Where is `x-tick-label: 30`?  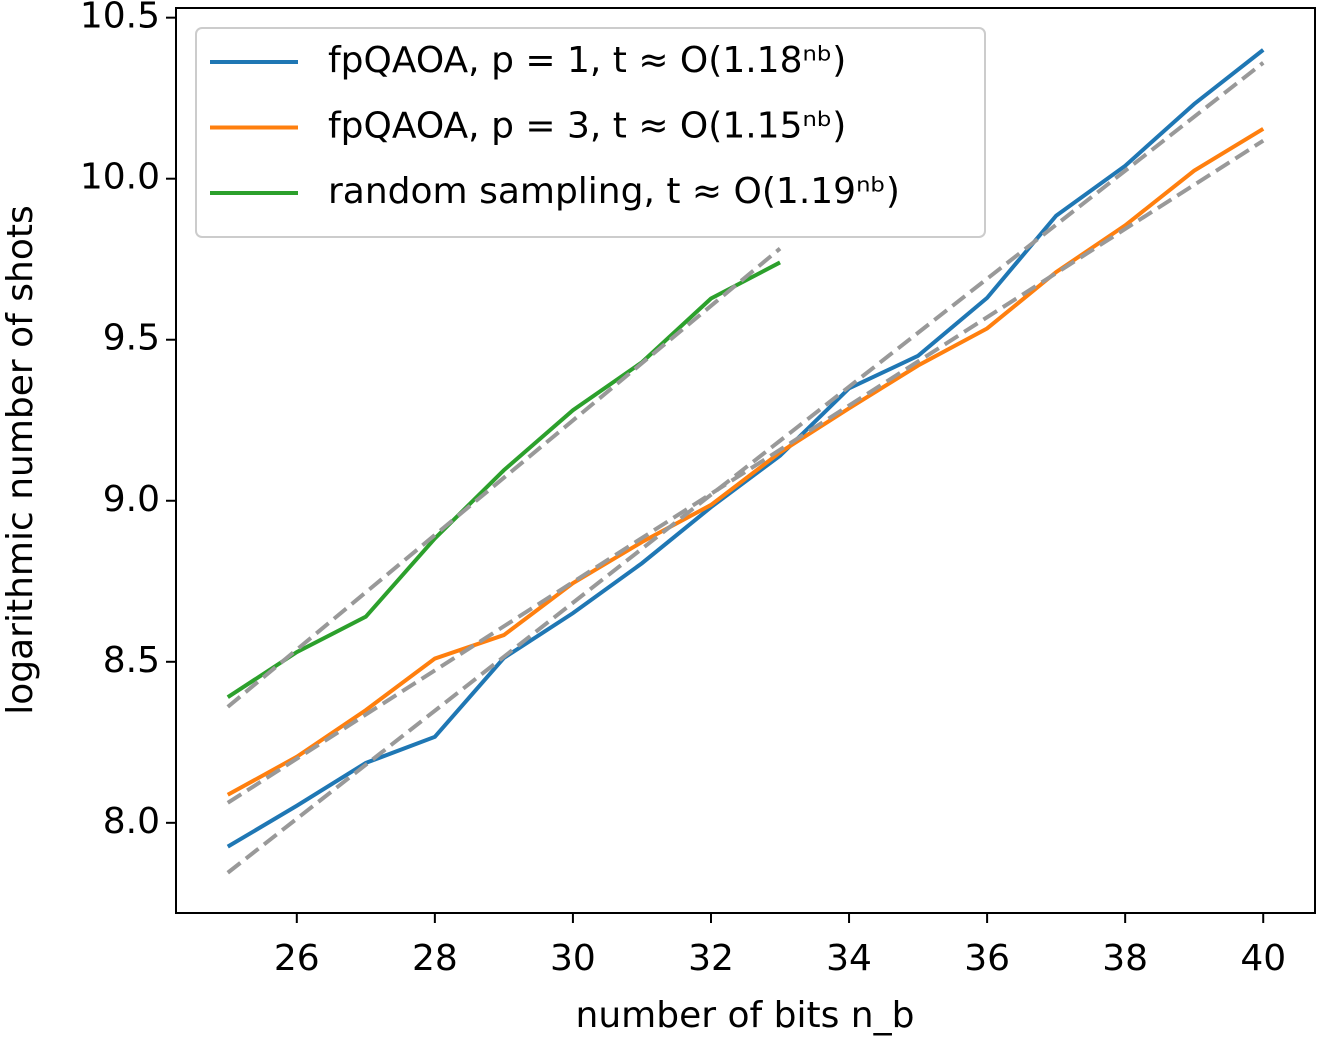
x-tick-label: 30 is located at coordinates (573, 958).